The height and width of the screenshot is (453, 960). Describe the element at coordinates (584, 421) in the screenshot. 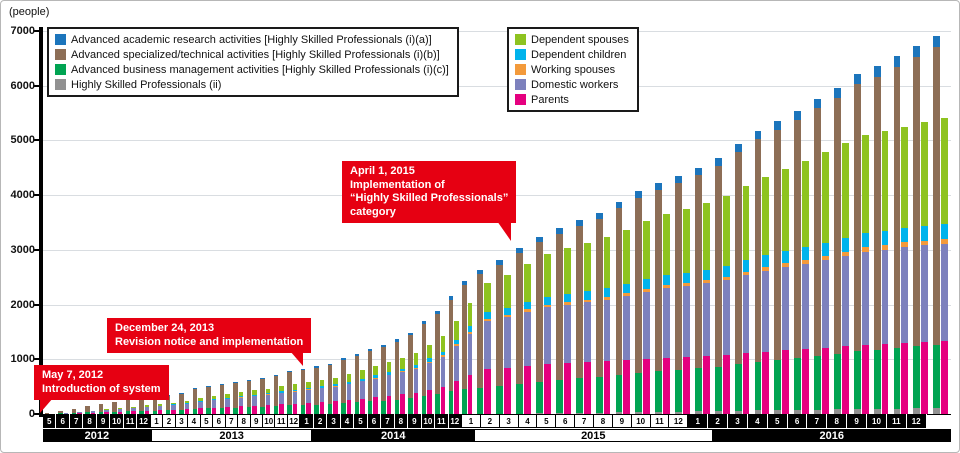

I see `month-cell-2015-7: 7` at that location.